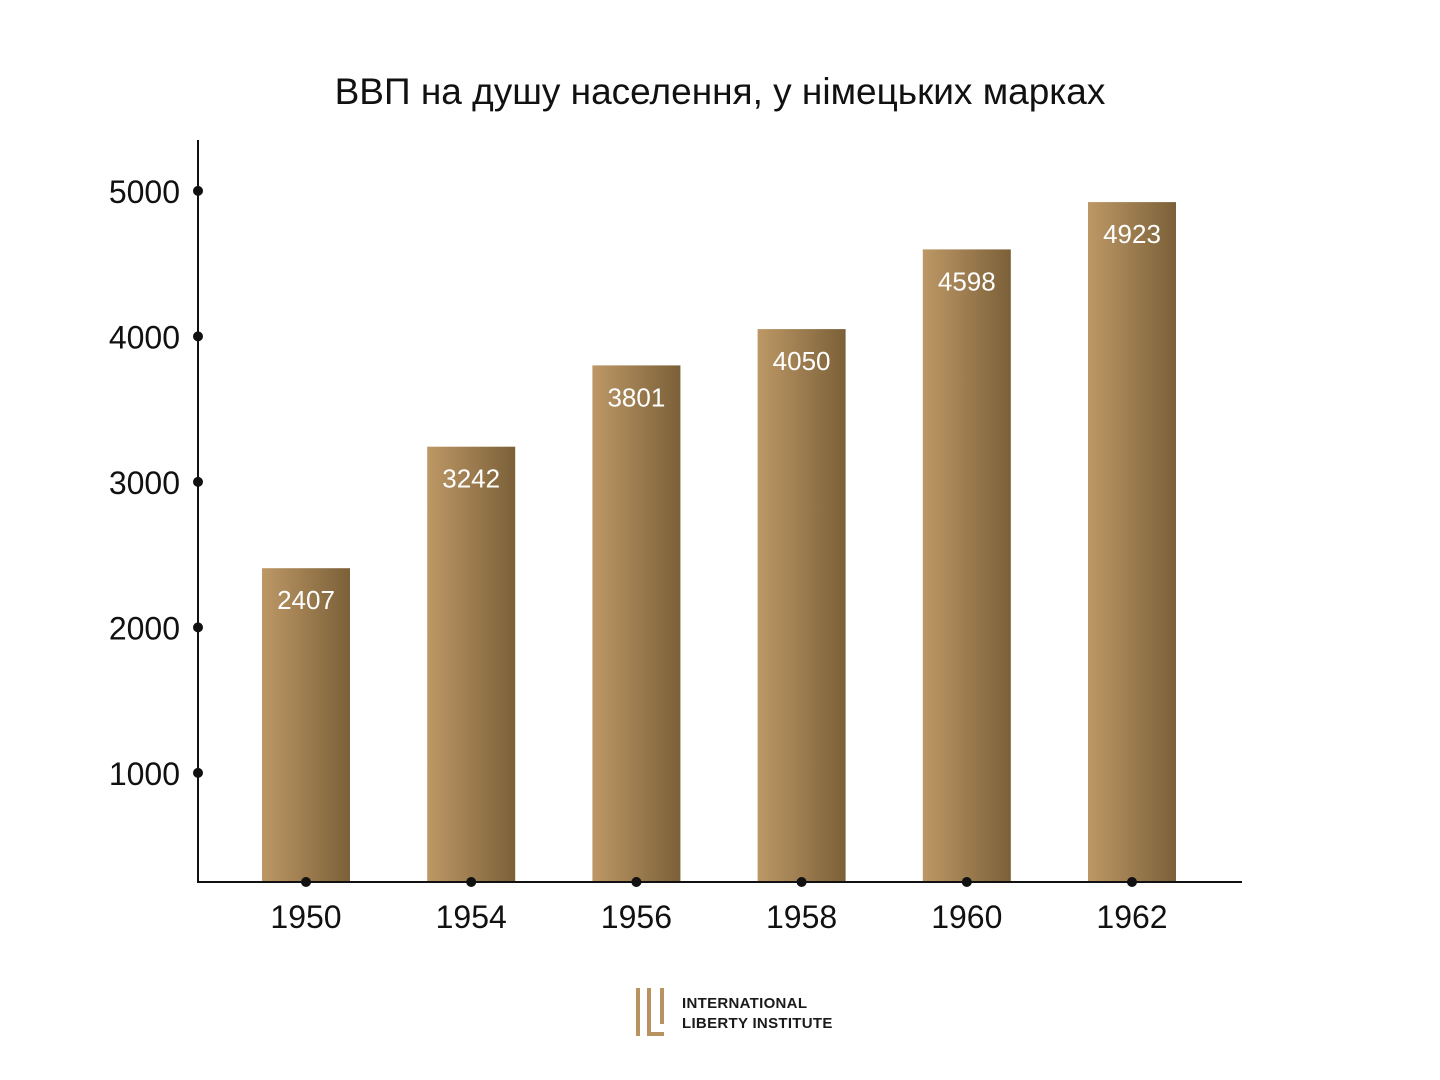 The height and width of the screenshot is (1080, 1440). Describe the element at coordinates (305, 917) in the screenshot. I see `x-tick-label-1950: 1950` at that location.